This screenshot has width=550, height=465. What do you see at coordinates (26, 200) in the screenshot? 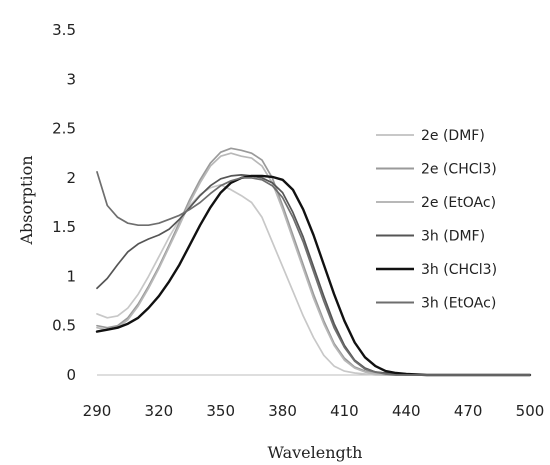
I see `y-axis-title: Absorption` at bounding box center [26, 200].